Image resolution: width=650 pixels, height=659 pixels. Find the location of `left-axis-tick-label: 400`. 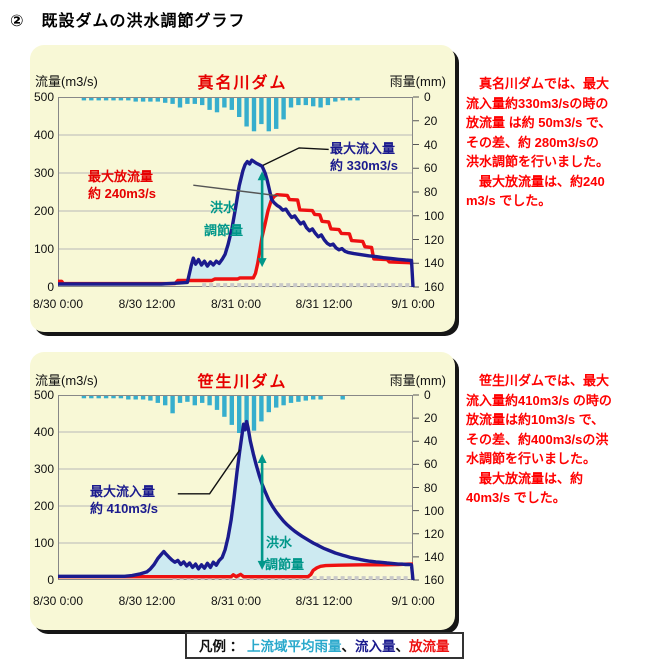

left-axis-tick-label: 400 is located at coordinates (43, 135).